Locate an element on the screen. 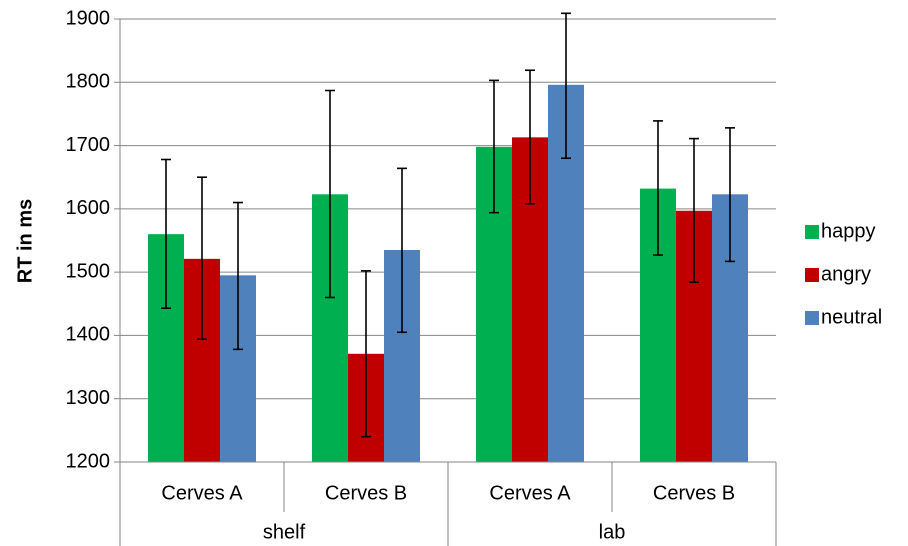  y-tick-label: 1900 is located at coordinates (88, 18).